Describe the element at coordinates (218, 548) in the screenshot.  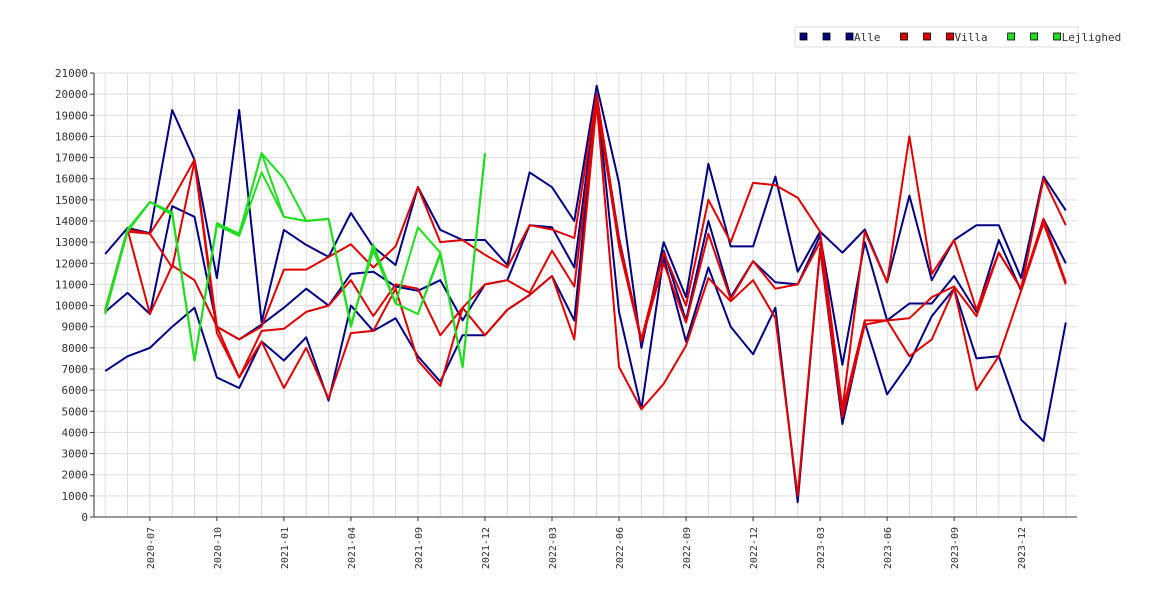
I see `x-tick-label: 2020-10` at that location.